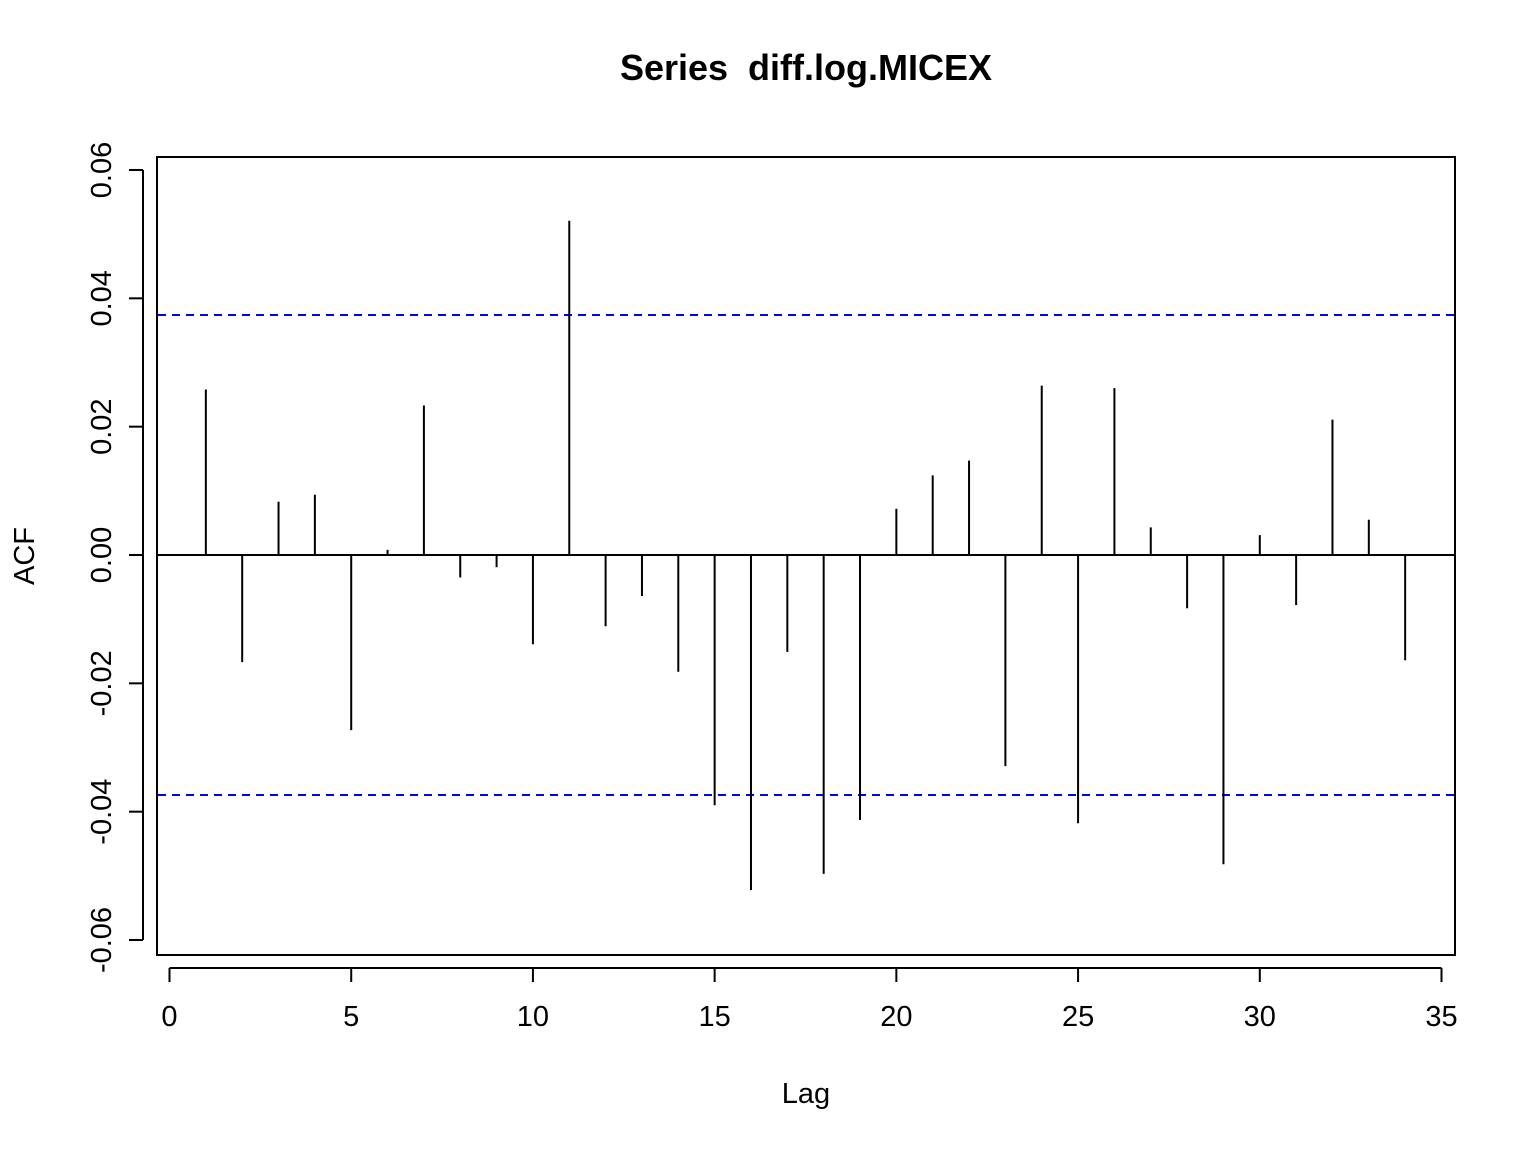  Describe the element at coordinates (169, 1017) in the screenshot. I see `x-tick-label: 0` at that location.